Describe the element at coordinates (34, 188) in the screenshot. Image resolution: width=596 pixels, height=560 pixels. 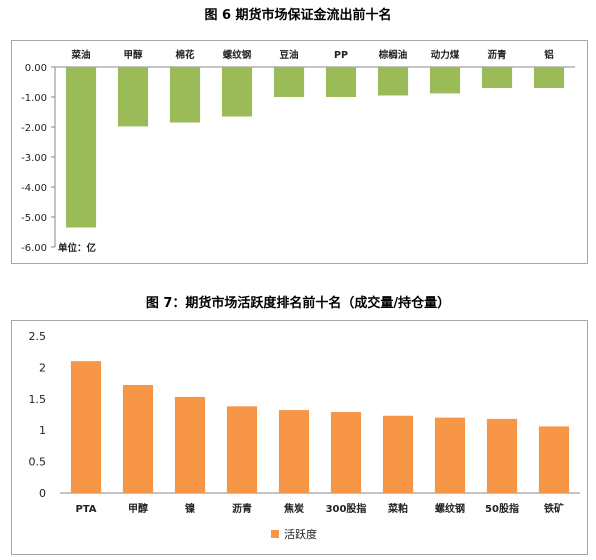
I see `chart1-y-tick-label: -4.00` at that location.